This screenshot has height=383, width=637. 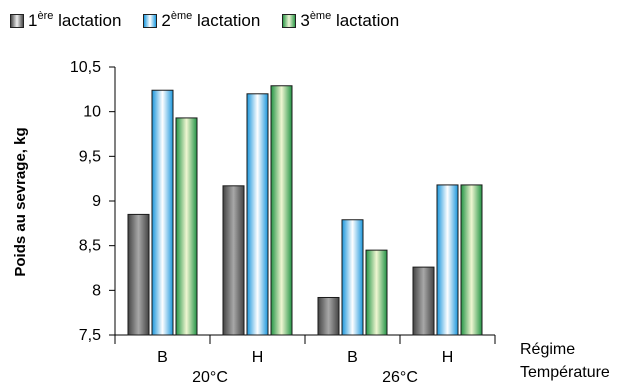 I want to click on legend-item-lactation-2: 2ème lactation, so click(x=202, y=20).